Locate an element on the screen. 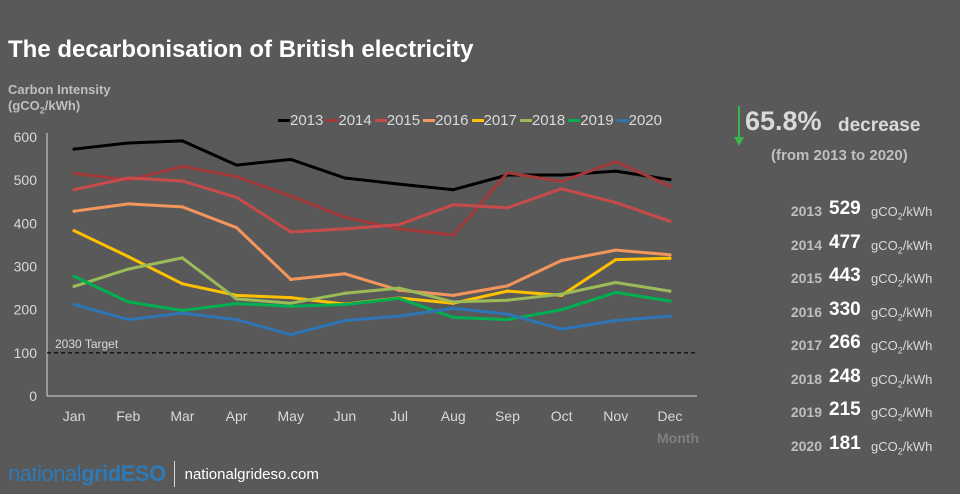 This screenshot has height=494, width=960. series-line-2017 is located at coordinates (372, 267).